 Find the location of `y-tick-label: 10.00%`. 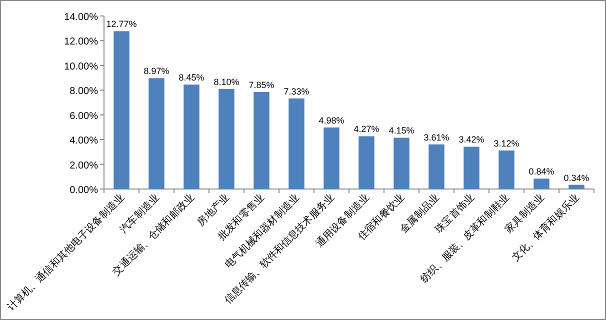

y-tick-label: 10.00% is located at coordinates (81, 66).